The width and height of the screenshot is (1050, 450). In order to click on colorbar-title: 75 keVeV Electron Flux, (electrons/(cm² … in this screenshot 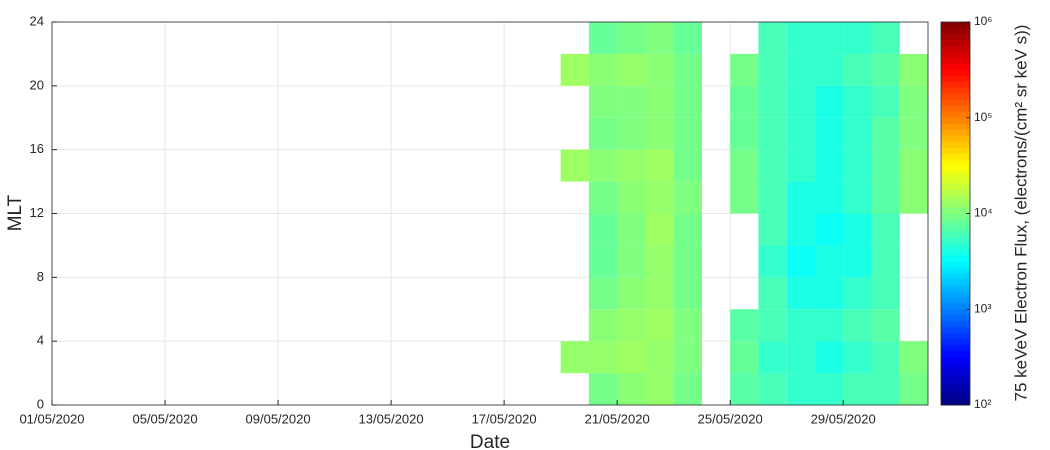, I will do `click(1020, 213)`.